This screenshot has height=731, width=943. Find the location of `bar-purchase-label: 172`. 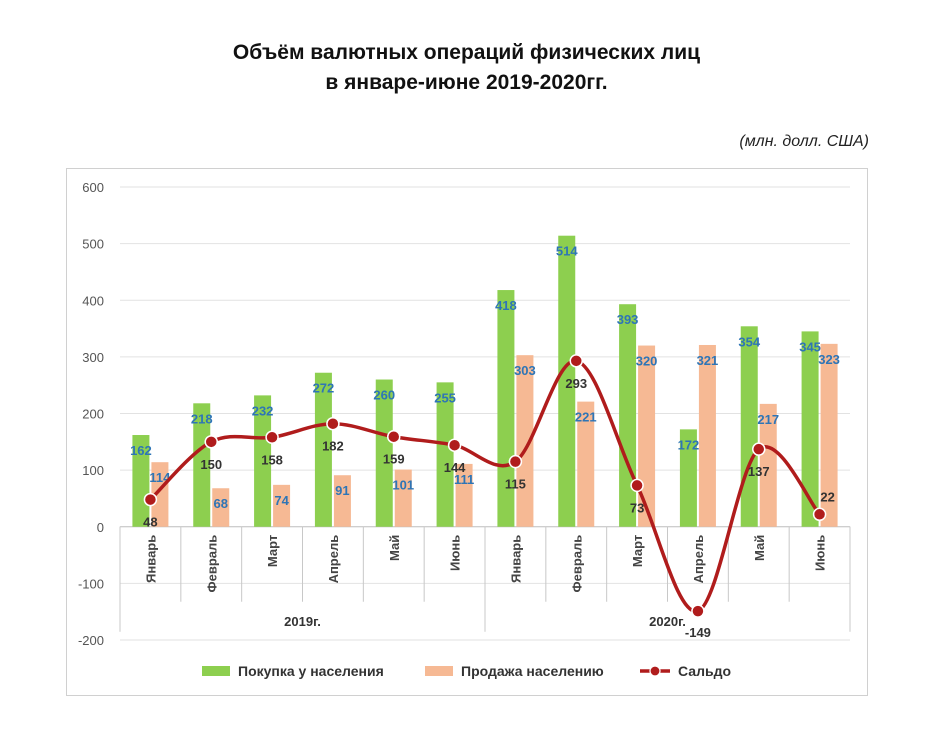

bar-purchase-label: 172 is located at coordinates (689, 444).